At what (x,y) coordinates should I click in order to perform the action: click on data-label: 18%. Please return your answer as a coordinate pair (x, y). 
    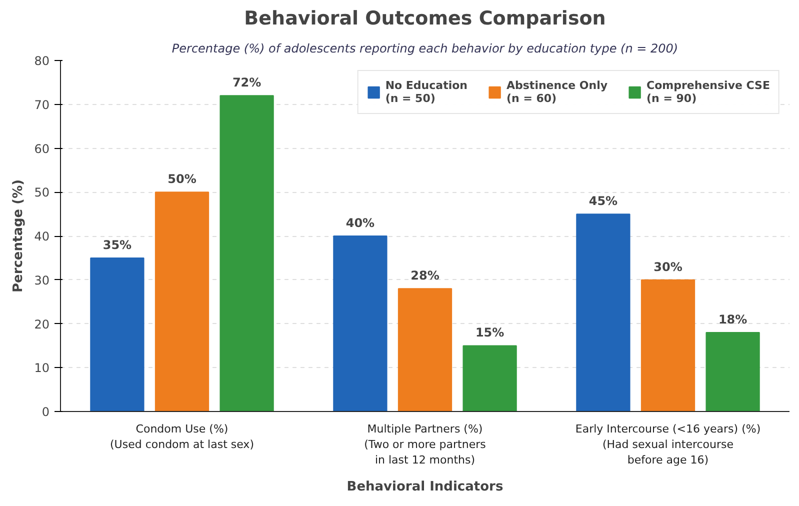
    Looking at the image, I should click on (733, 319).